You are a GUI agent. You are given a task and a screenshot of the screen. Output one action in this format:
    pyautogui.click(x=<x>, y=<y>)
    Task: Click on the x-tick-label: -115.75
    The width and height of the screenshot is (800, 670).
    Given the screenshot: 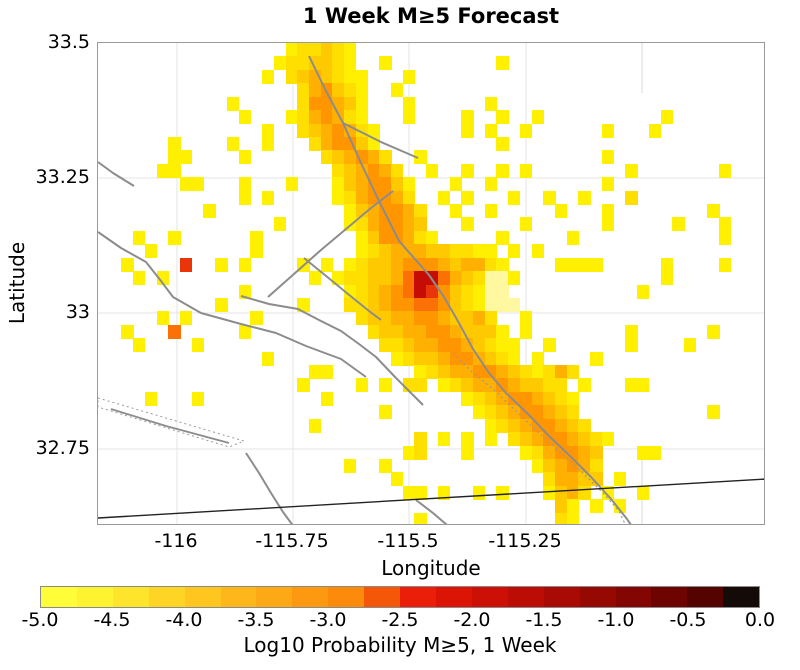 What is the action you would take?
    pyautogui.click(x=292, y=541)
    